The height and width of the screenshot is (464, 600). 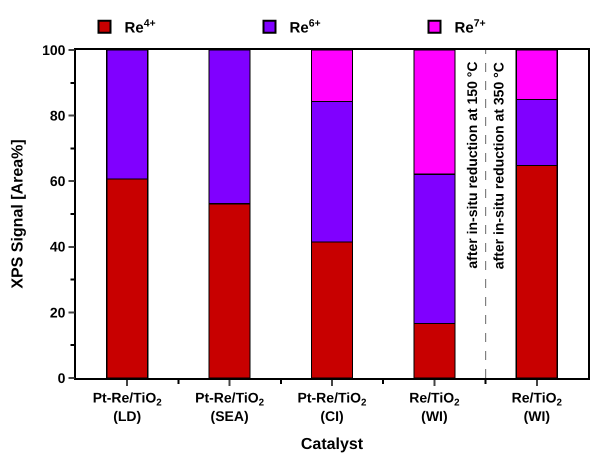 What do you see at coordinates (140, 27) in the screenshot?
I see `legend-label: Re$^{4+}$` at bounding box center [140, 27].